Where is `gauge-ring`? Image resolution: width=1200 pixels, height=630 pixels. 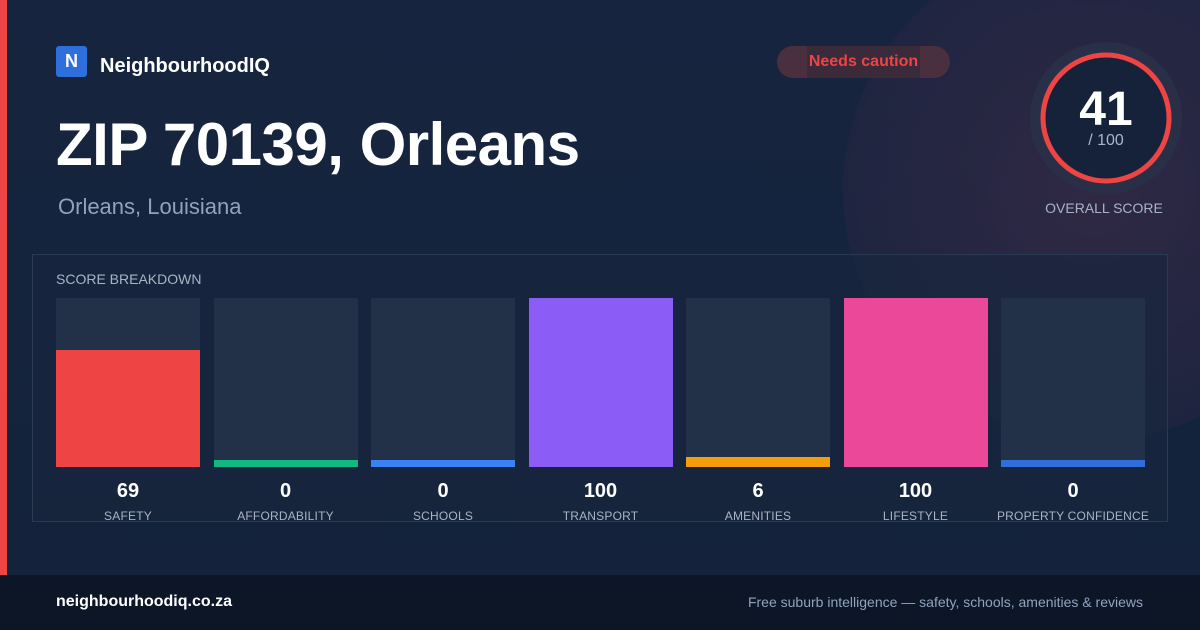 gauge-ring is located at coordinates (1106, 118).